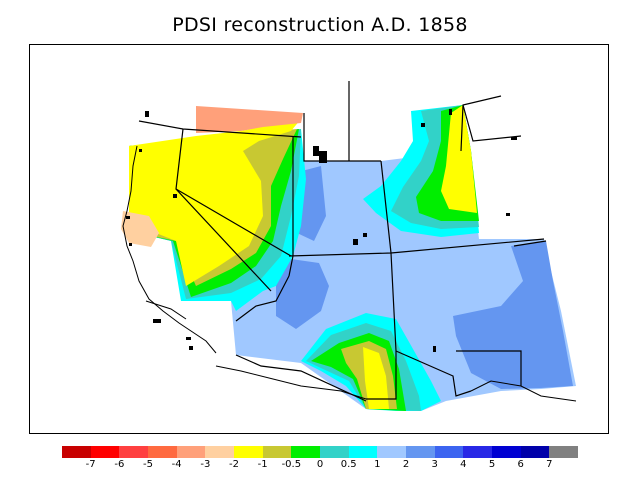 This screenshot has height=480, width=640. I want to click on legend-tick-label: 4, so click(463, 464).